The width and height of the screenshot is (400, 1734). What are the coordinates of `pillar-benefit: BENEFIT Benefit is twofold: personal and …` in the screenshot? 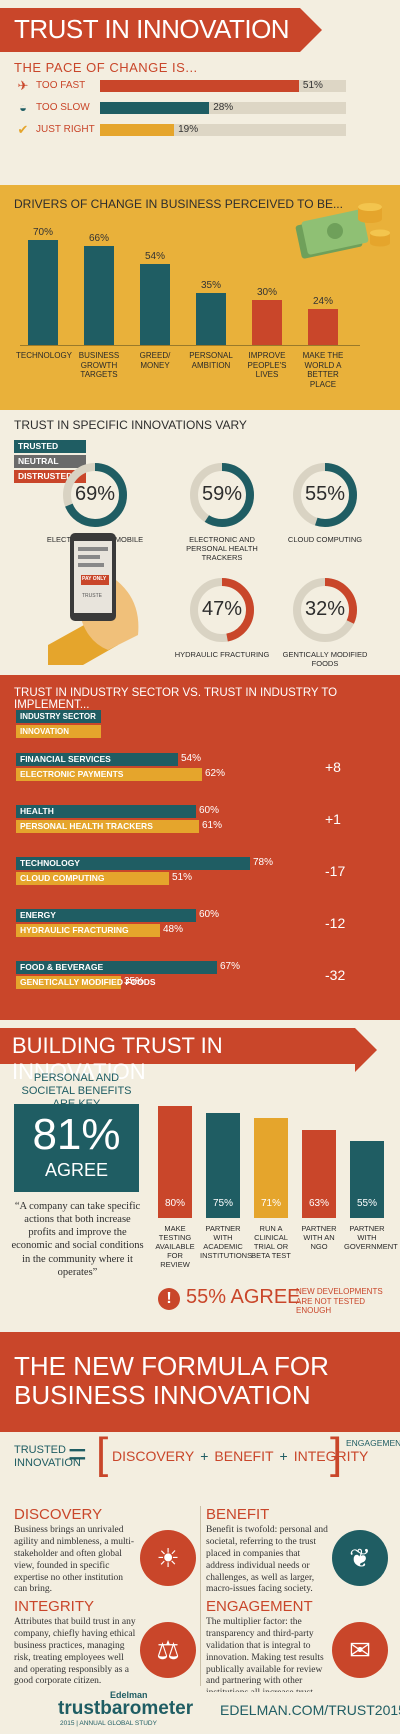 It's located at (299, 1551).